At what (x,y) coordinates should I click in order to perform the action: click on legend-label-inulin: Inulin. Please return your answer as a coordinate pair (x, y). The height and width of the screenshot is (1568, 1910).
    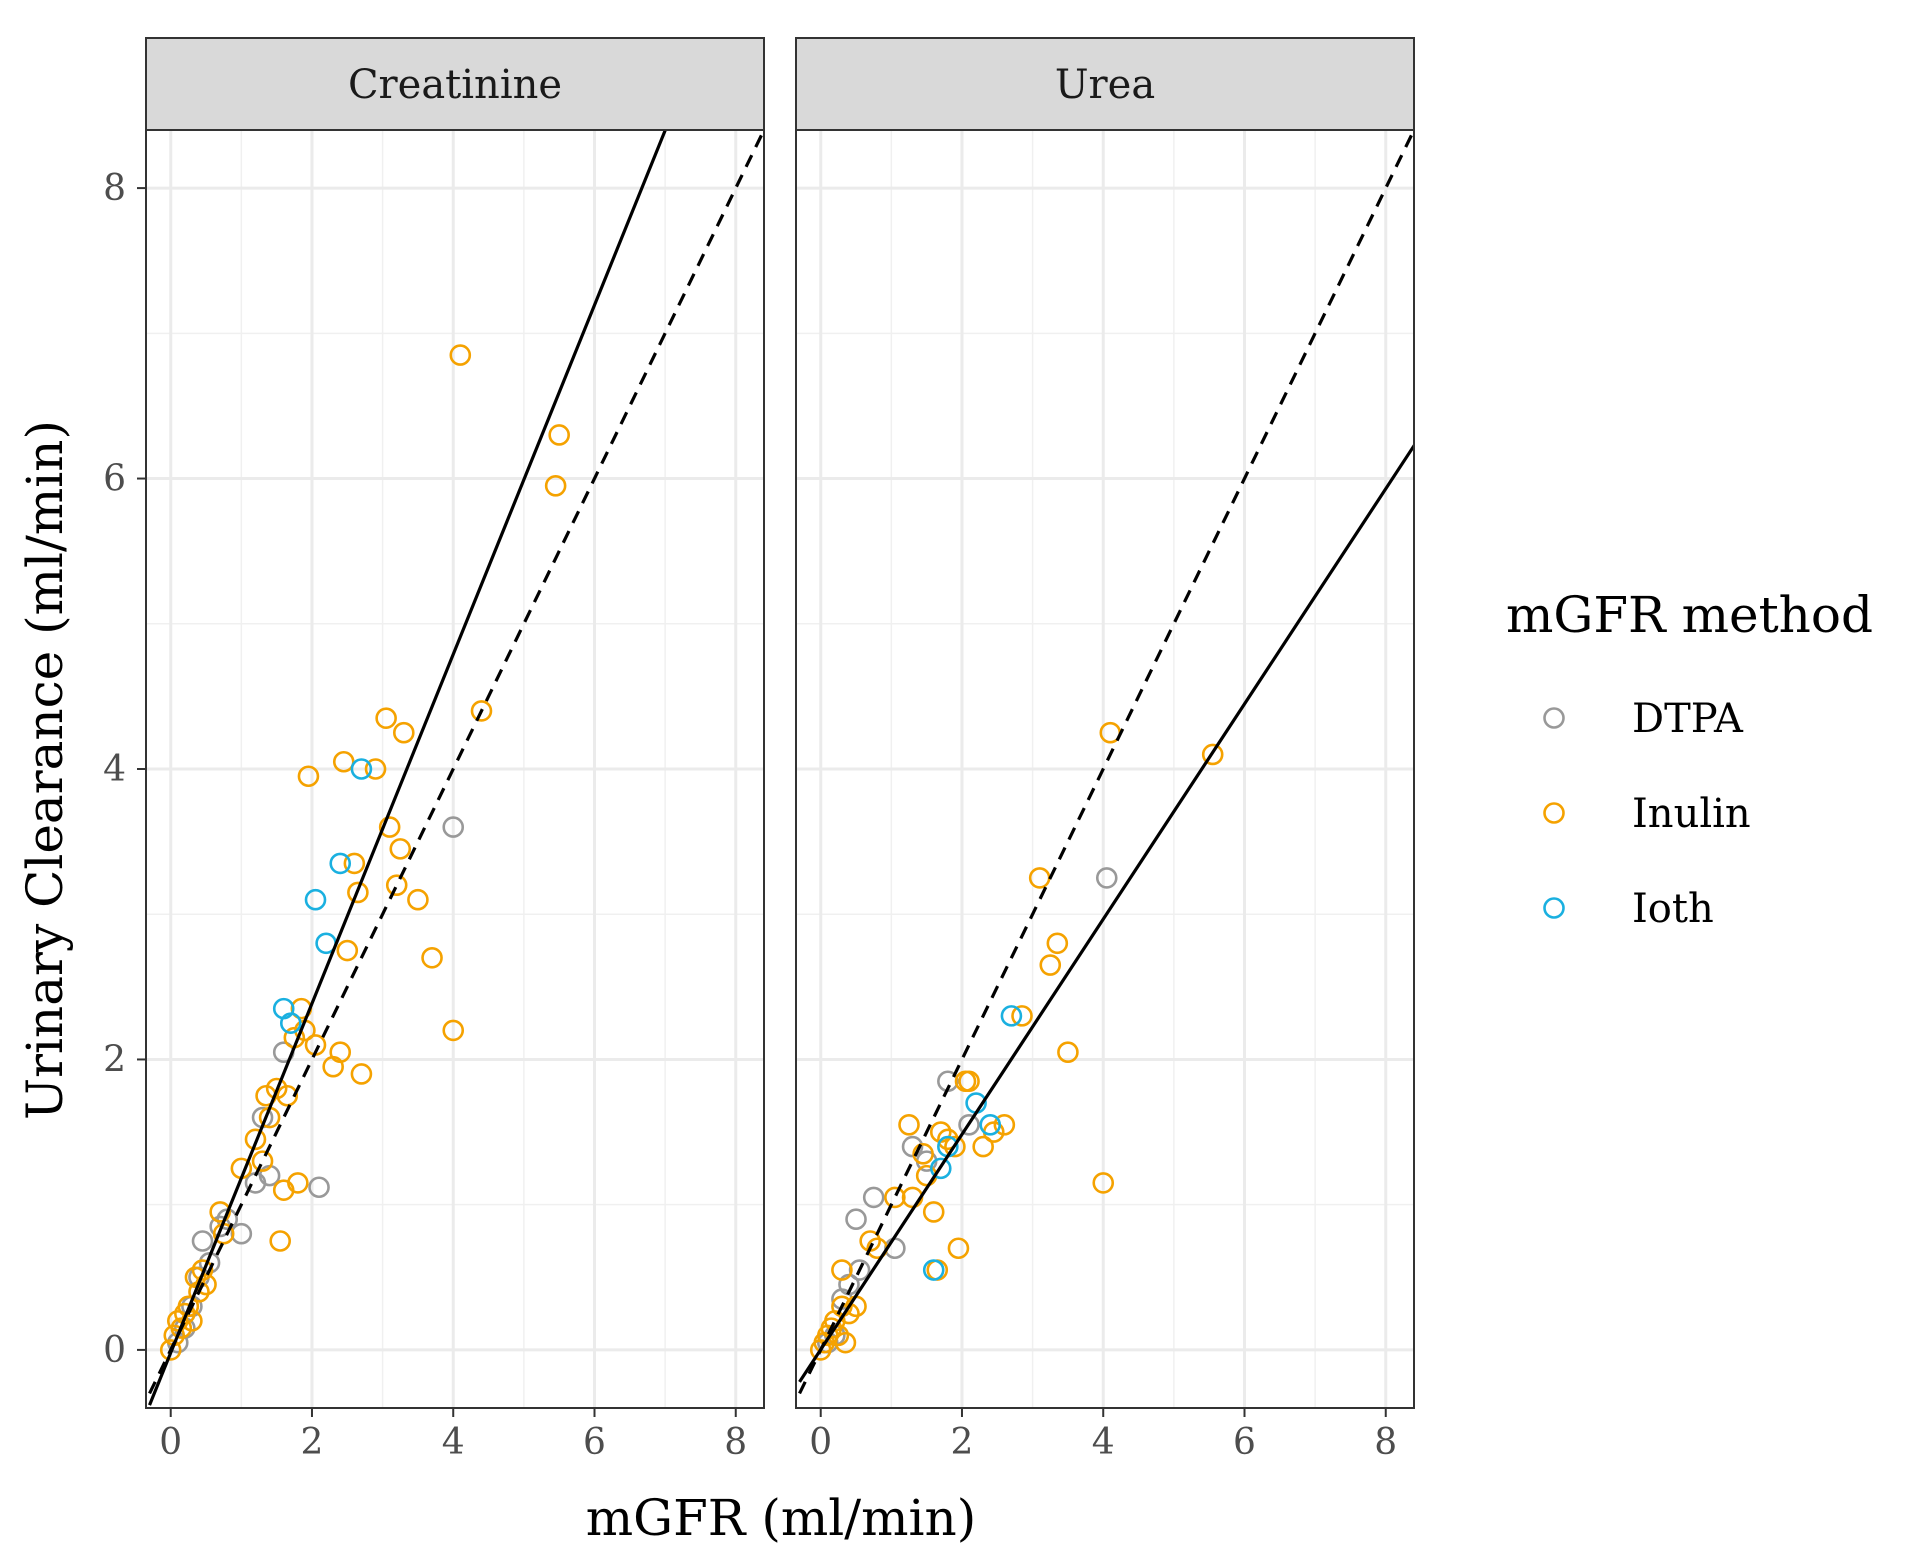
    Looking at the image, I should click on (1691, 814).